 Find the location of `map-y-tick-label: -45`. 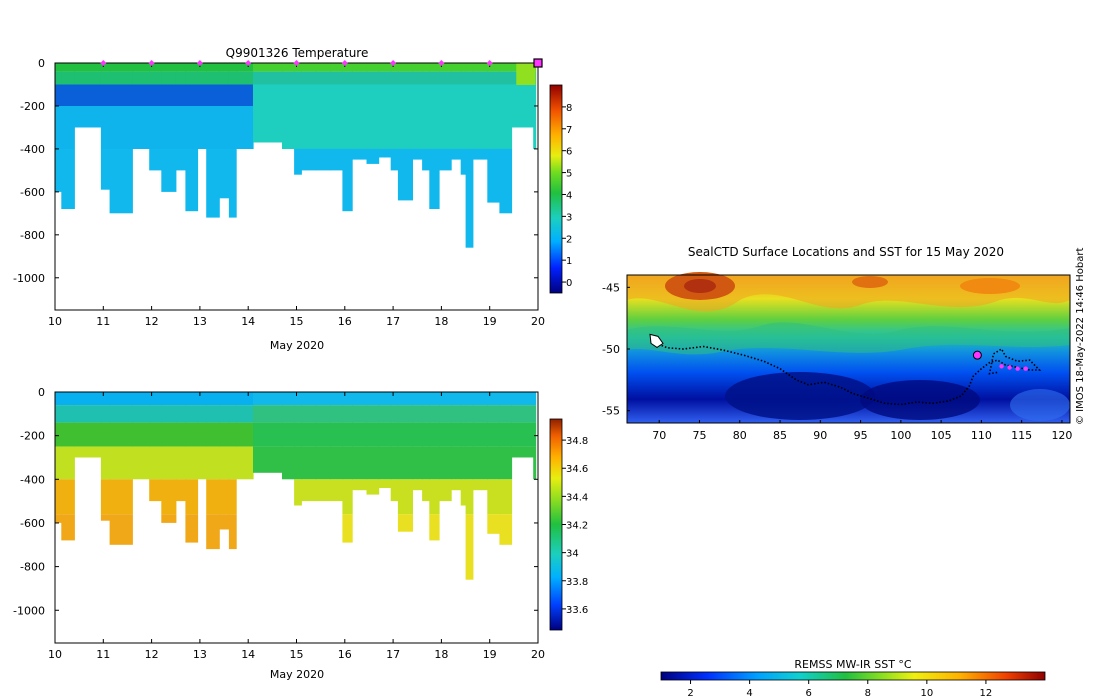

map-y-tick-label: -45 is located at coordinates (611, 287).